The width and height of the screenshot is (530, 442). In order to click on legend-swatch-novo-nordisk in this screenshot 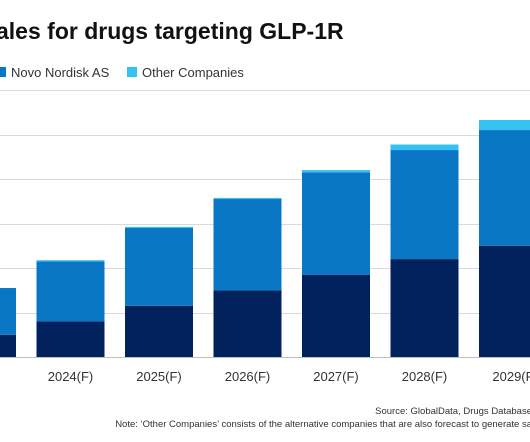, I will do `click(3, 72)`.